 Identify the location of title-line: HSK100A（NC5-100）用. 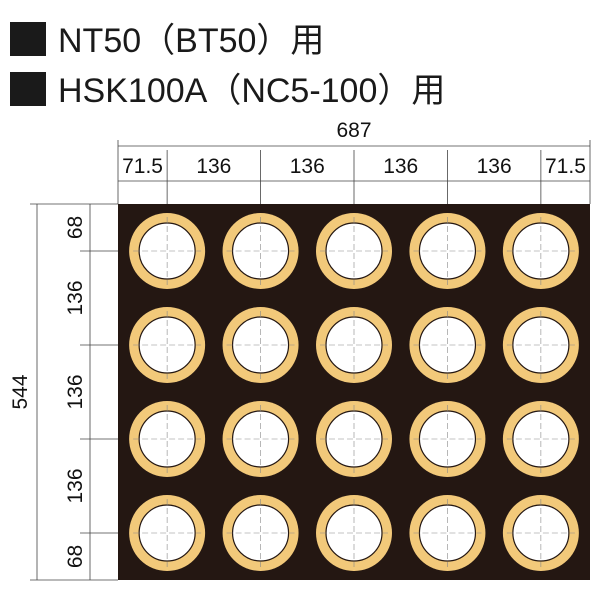
(251, 91).